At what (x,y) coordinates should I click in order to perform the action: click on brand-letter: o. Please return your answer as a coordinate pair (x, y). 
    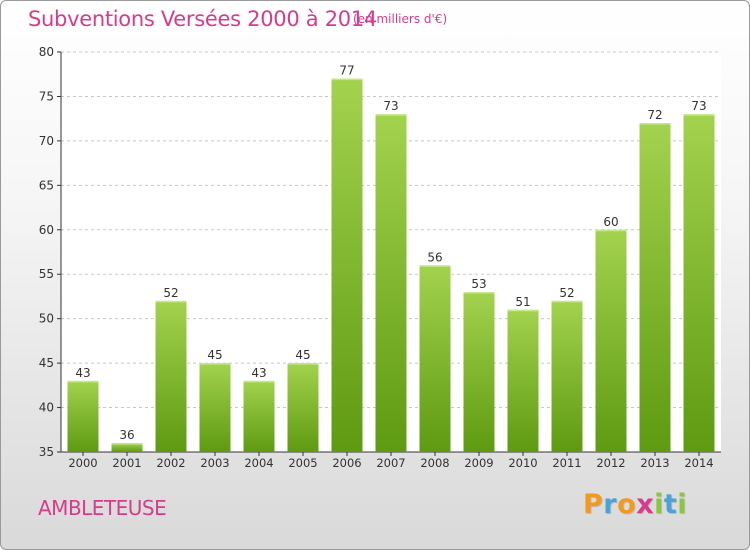
    Looking at the image, I should click on (627, 504).